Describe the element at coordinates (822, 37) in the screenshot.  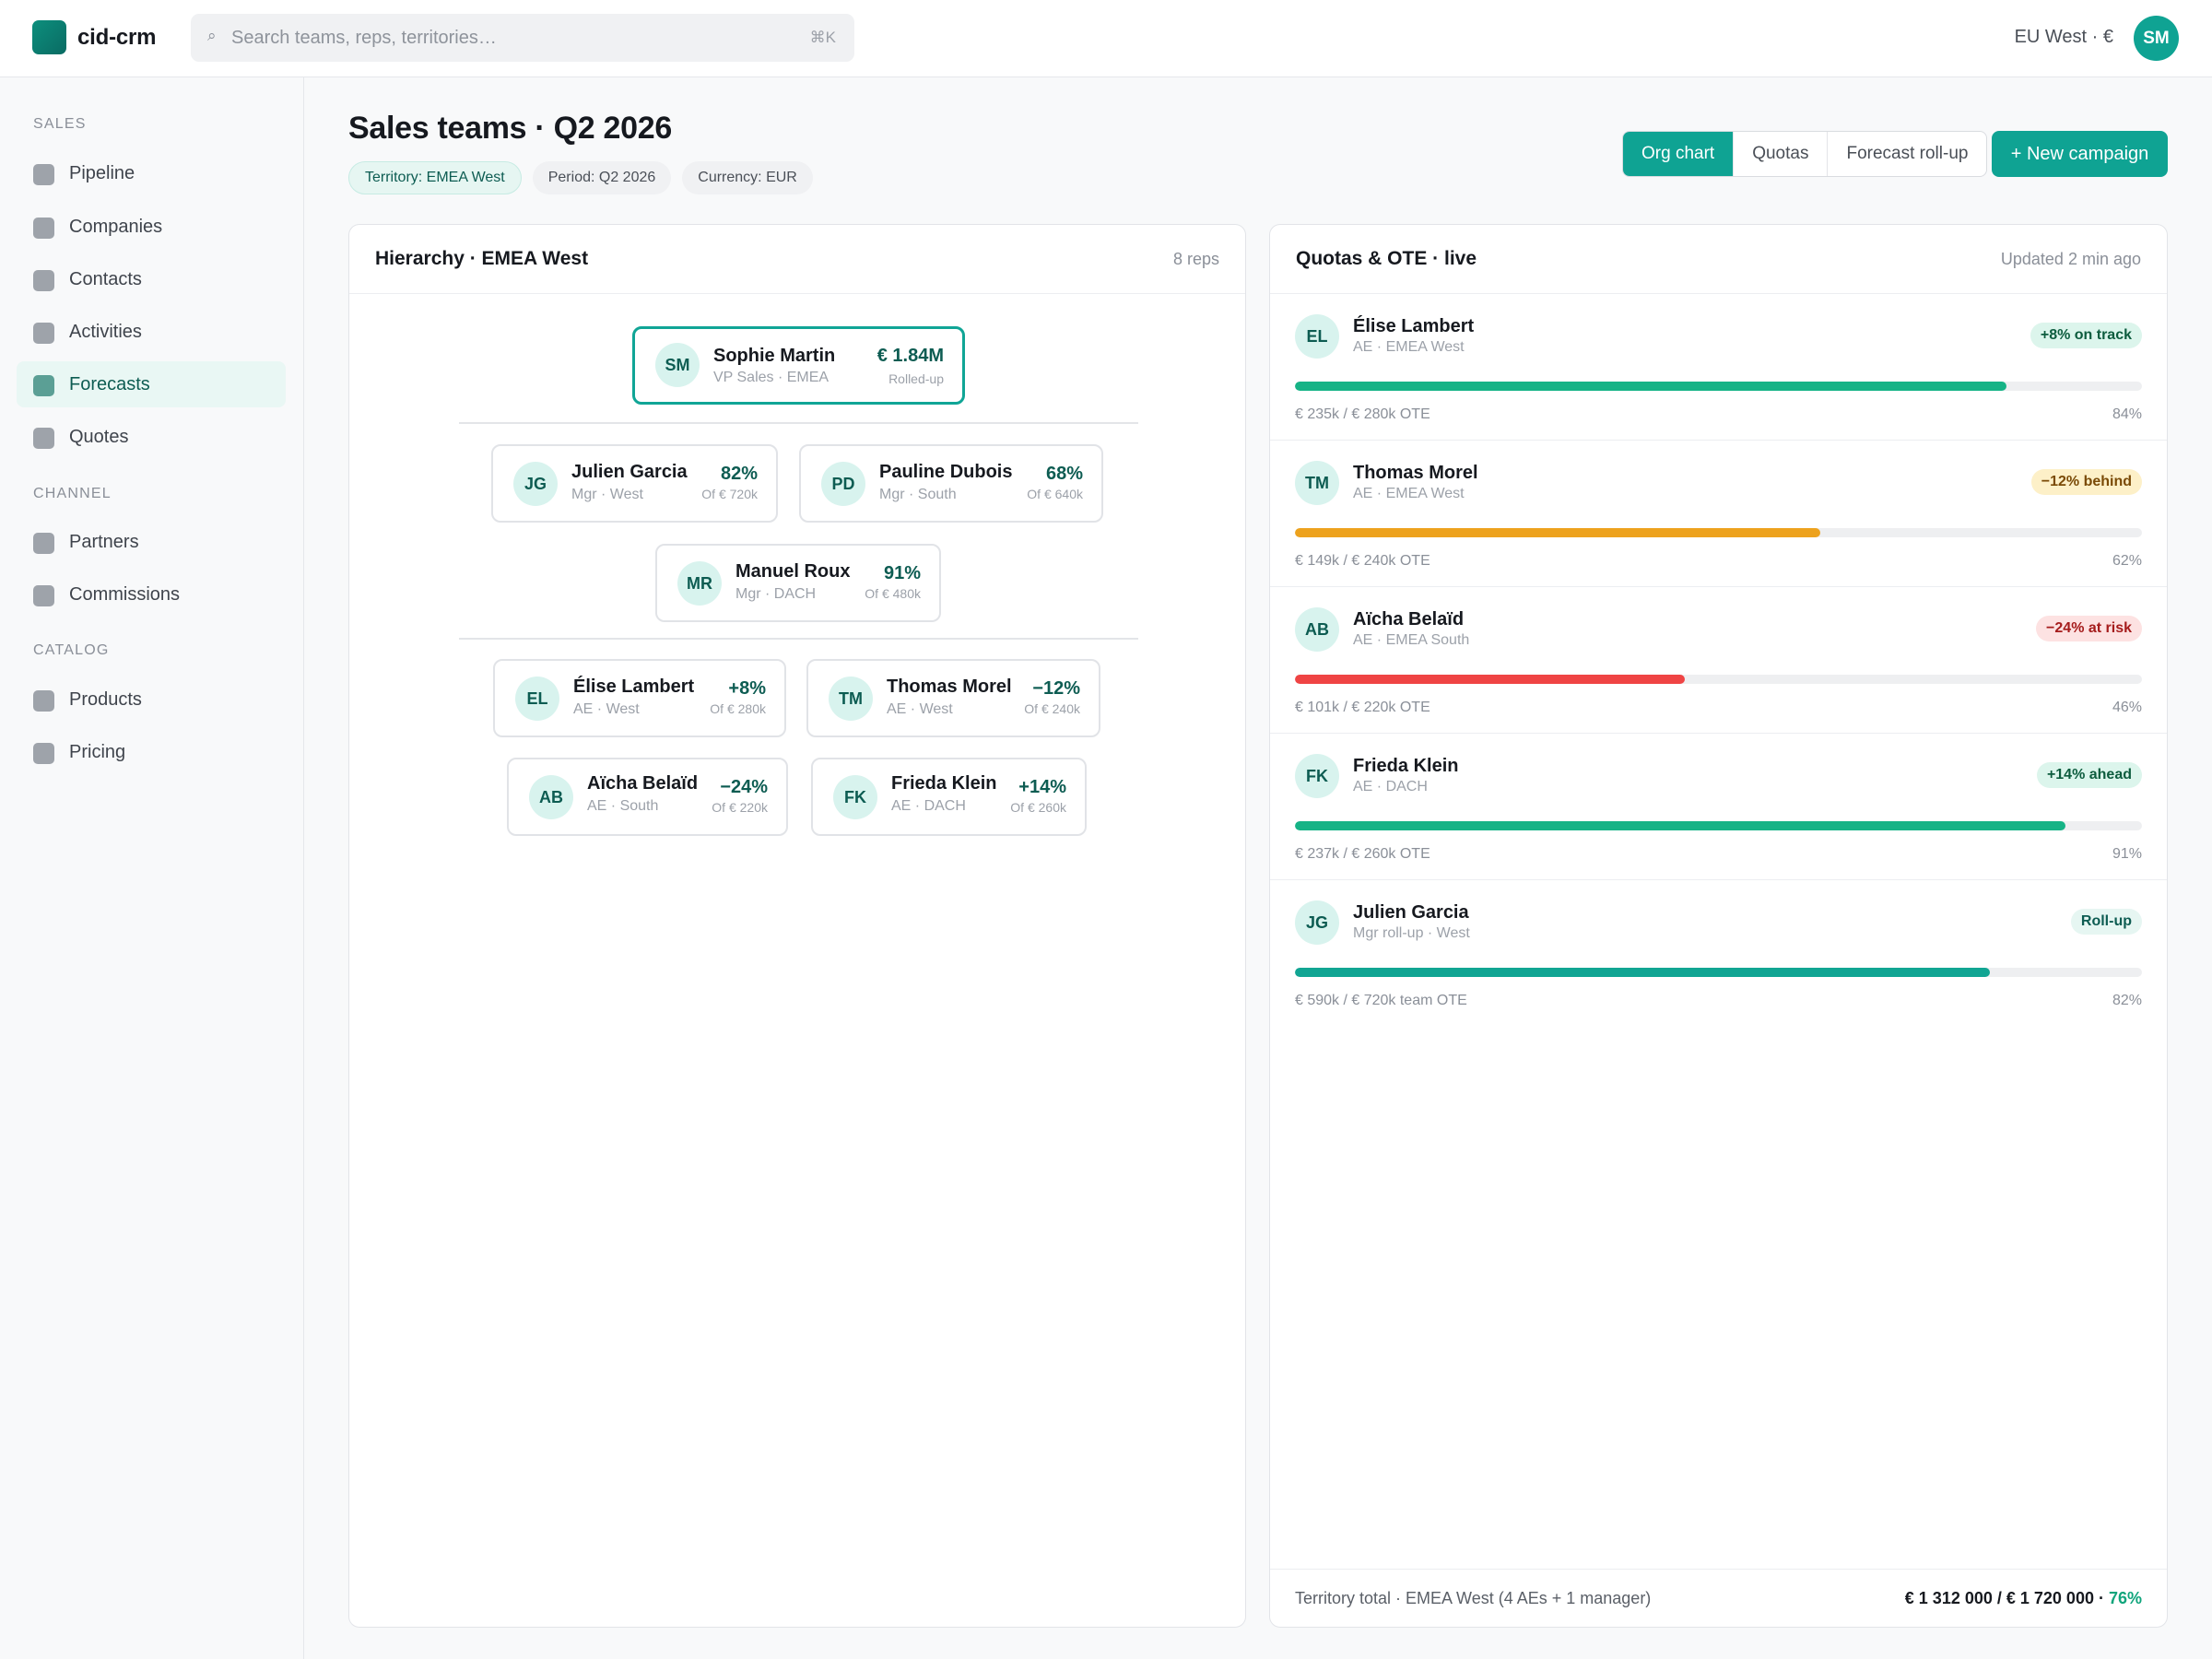
I see `search-shortcut: ⌘K` at that location.